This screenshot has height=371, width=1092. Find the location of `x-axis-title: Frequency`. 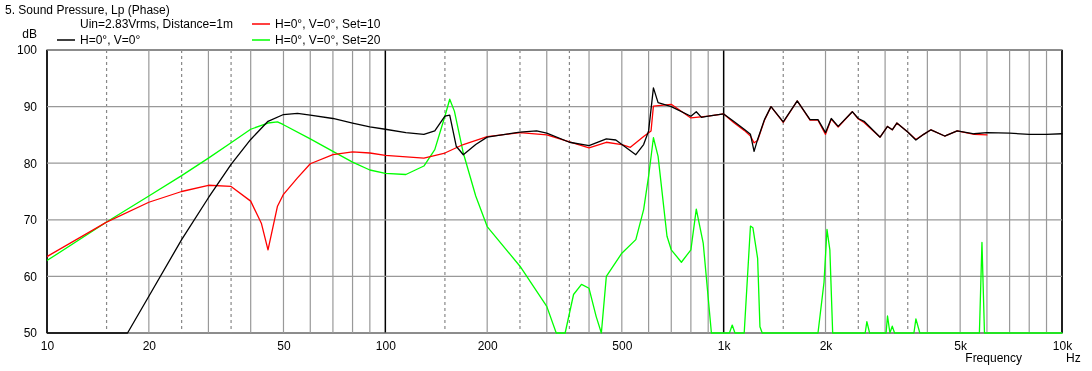

x-axis-title: Frequency is located at coordinates (993, 358).